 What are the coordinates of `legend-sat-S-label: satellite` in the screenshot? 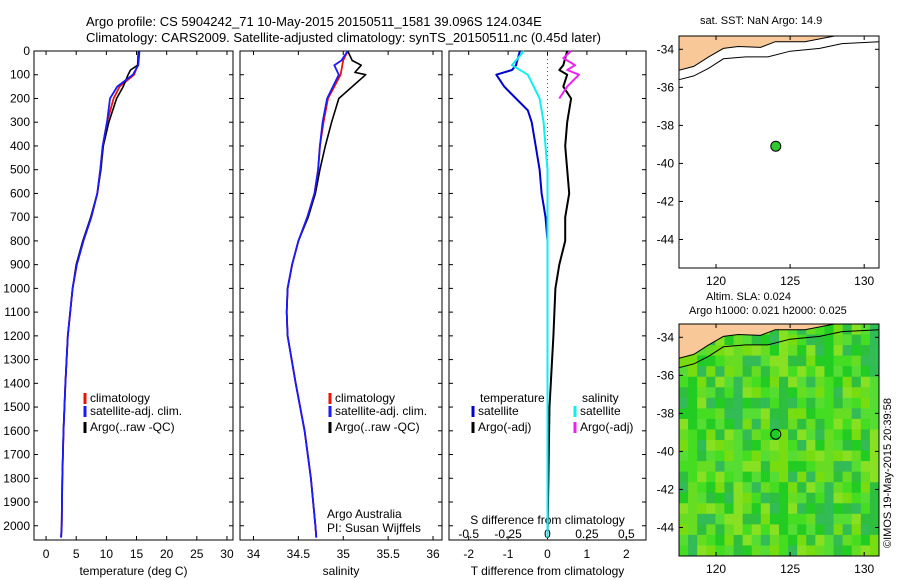 It's located at (600, 411).